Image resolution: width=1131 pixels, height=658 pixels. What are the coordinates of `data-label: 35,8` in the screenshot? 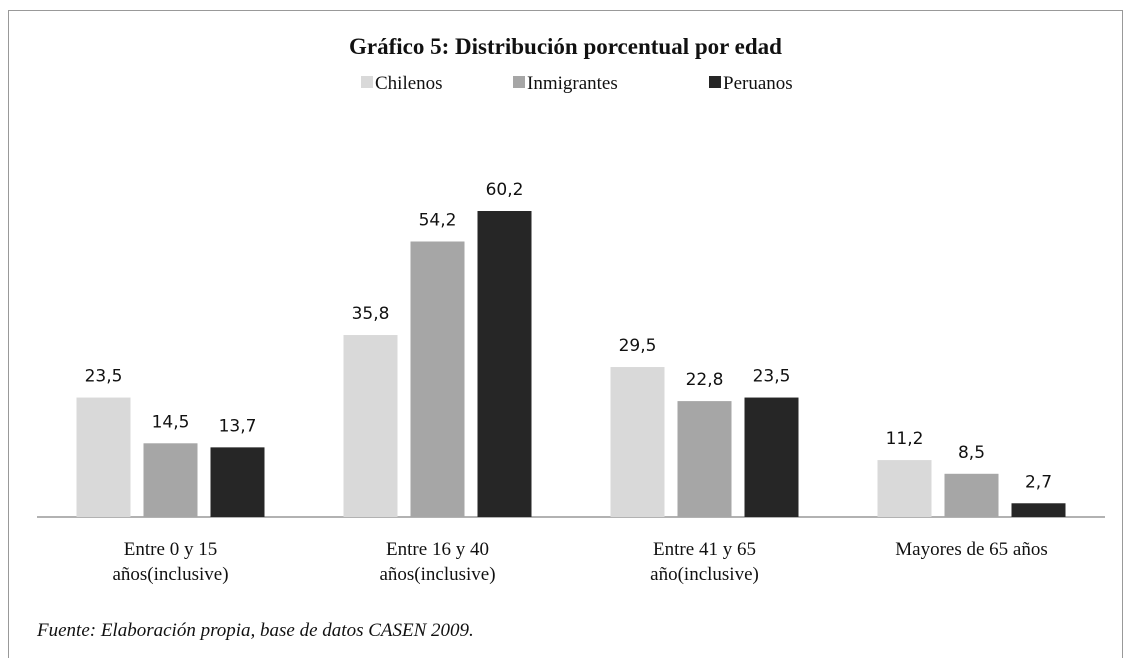 It's located at (371, 314).